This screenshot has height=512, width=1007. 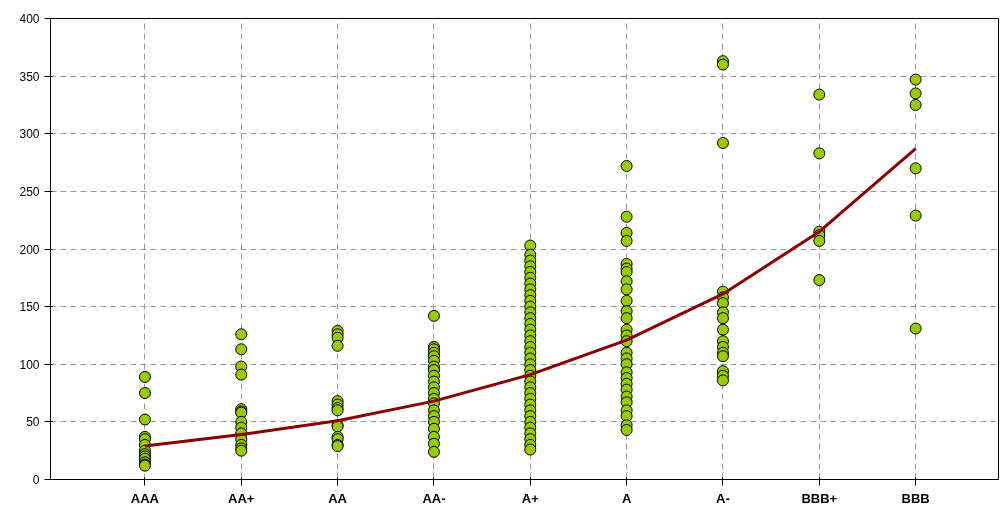 I want to click on y-tick-label: 200, so click(x=29, y=249).